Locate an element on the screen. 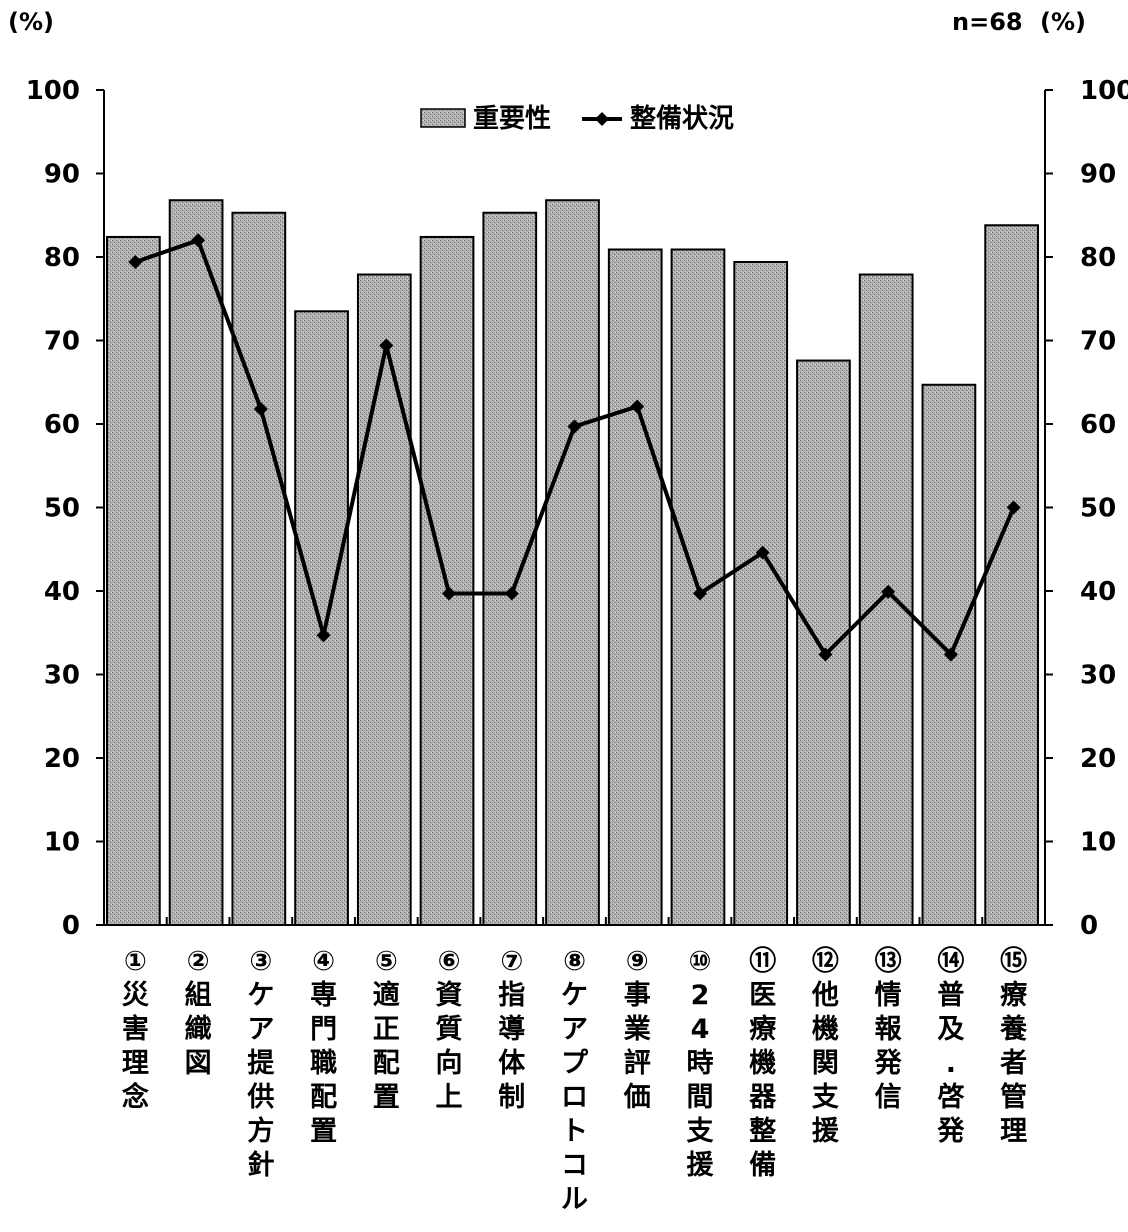  left-tick-label: 80 is located at coordinates (62, 258).